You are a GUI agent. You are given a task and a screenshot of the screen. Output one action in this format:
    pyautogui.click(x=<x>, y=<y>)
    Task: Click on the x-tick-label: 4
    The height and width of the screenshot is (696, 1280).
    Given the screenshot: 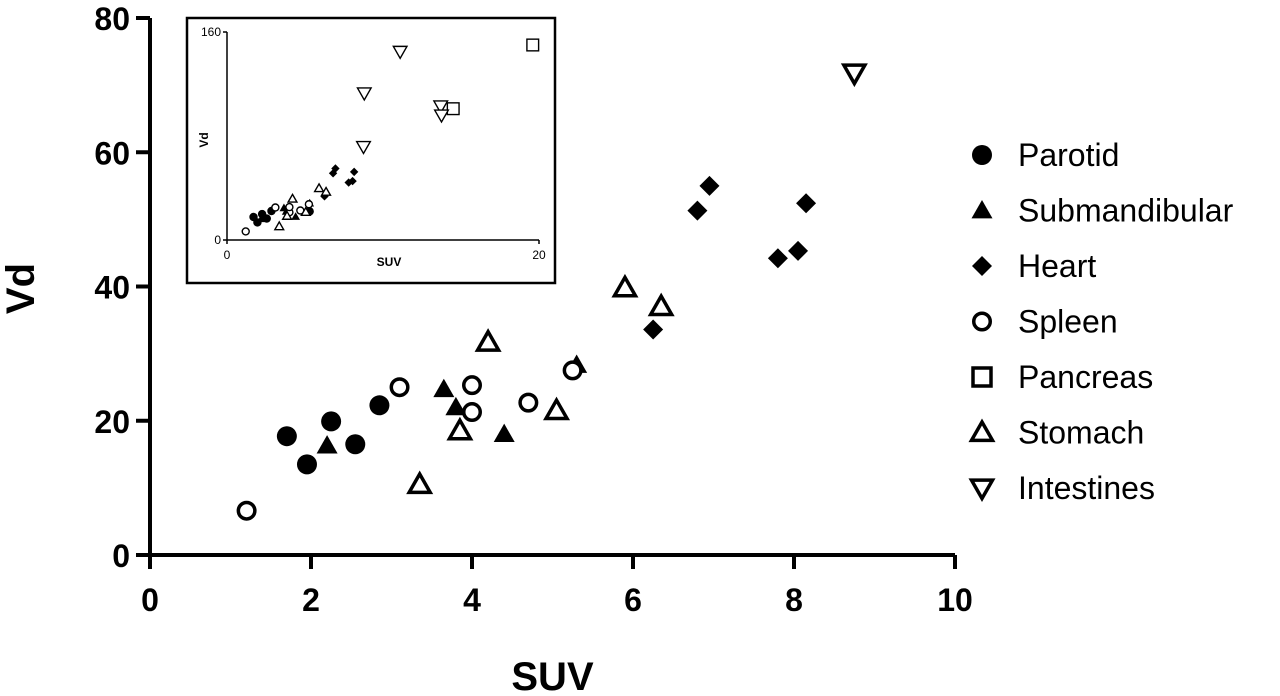 What is the action you would take?
    pyautogui.click(x=472, y=600)
    